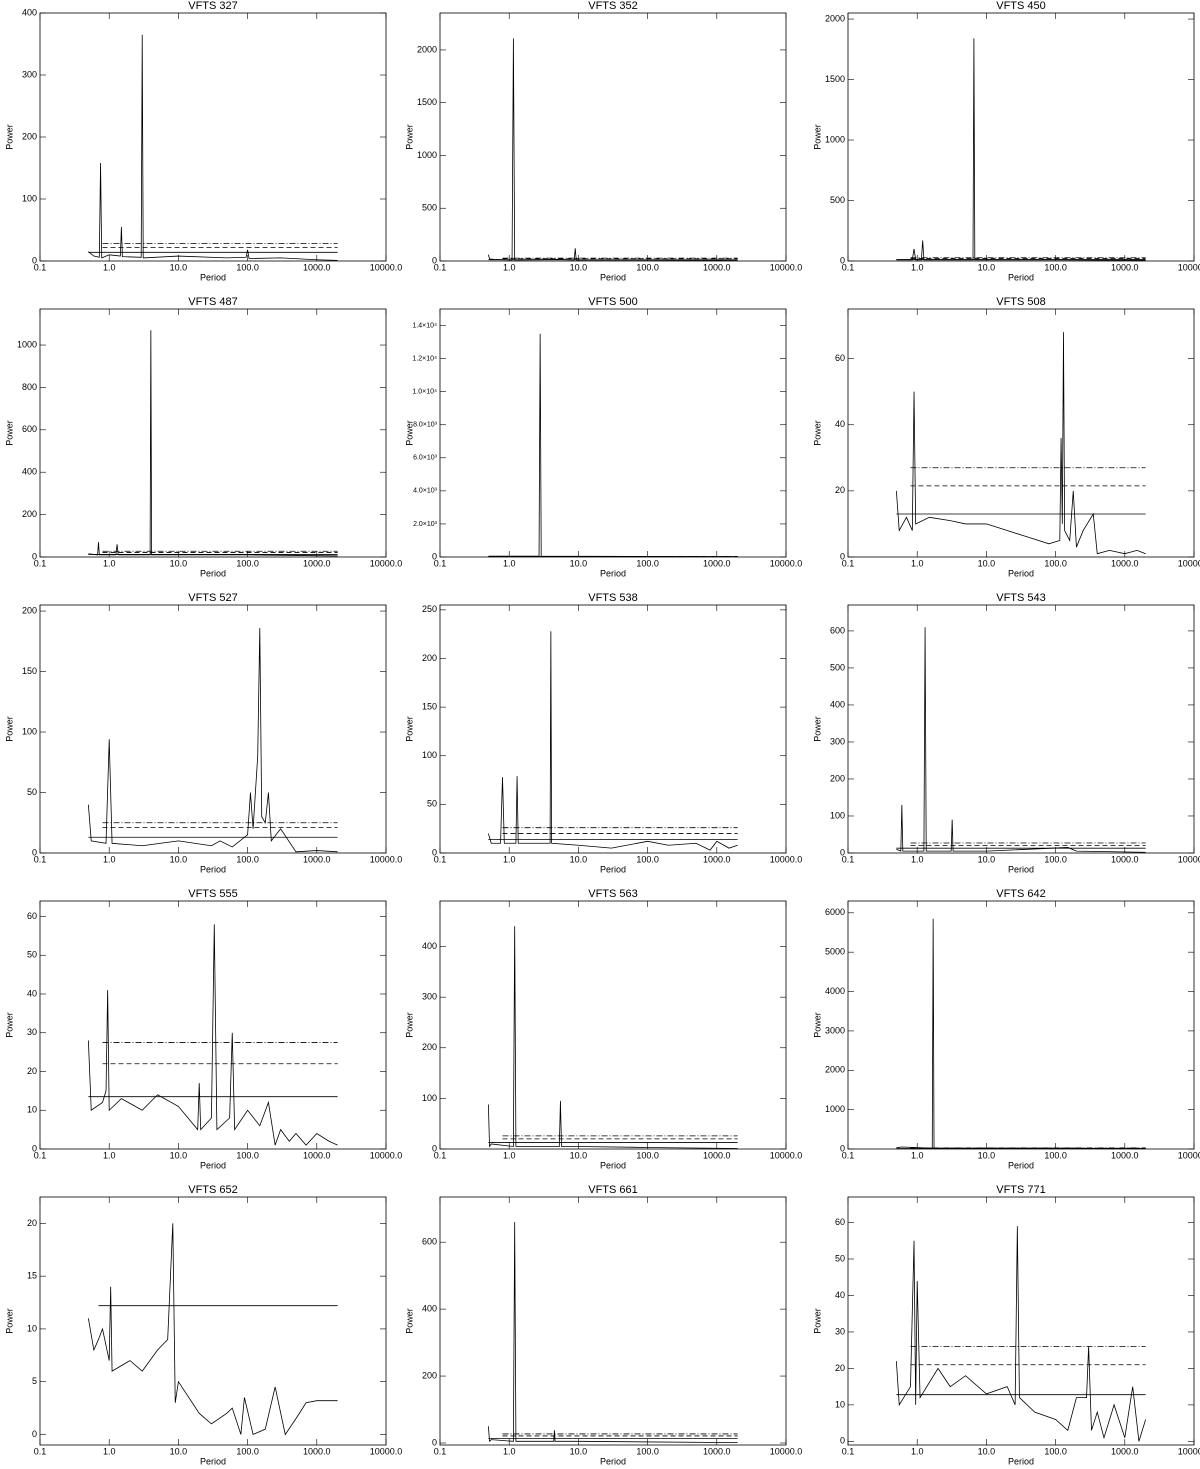 The width and height of the screenshot is (1200, 1469). I want to click on panel-title: VFTS 563, so click(613, 894).